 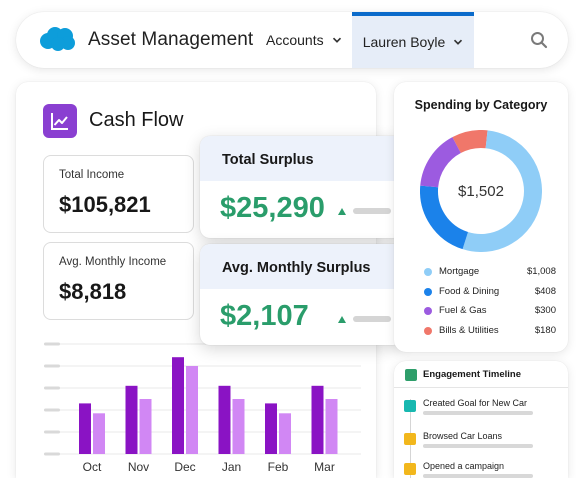 What do you see at coordinates (410, 439) in the screenshot?
I see `browse-icon` at bounding box center [410, 439].